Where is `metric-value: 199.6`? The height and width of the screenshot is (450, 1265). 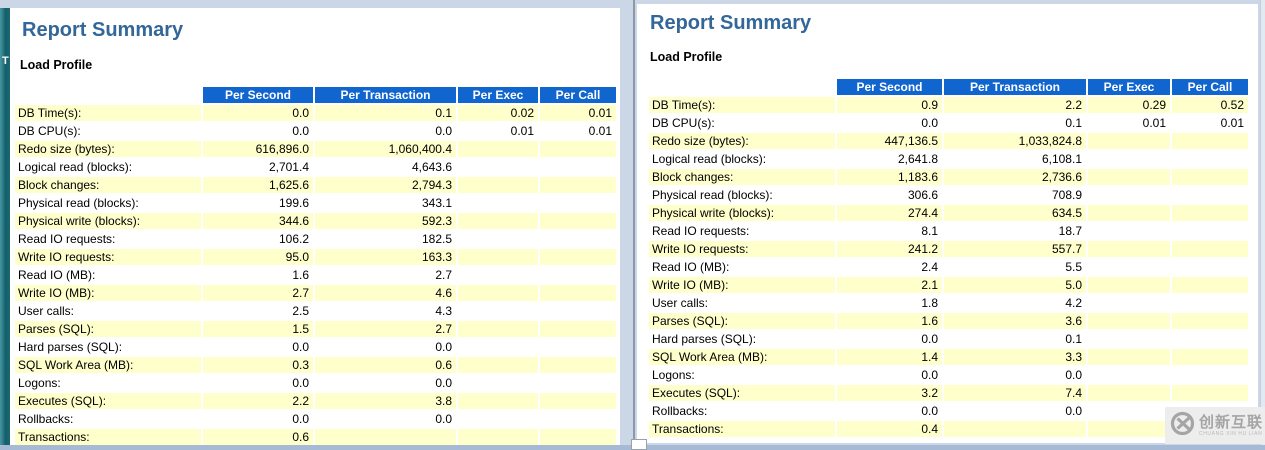 metric-value: 199.6 is located at coordinates (258, 203).